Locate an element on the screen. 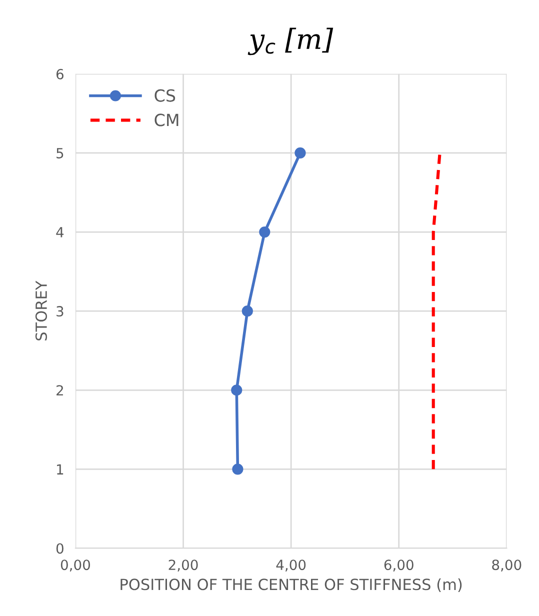 Image resolution: width=539 pixels, height=616 pixels. chart-title: y$_{c}$ [m] is located at coordinates (291, 42).